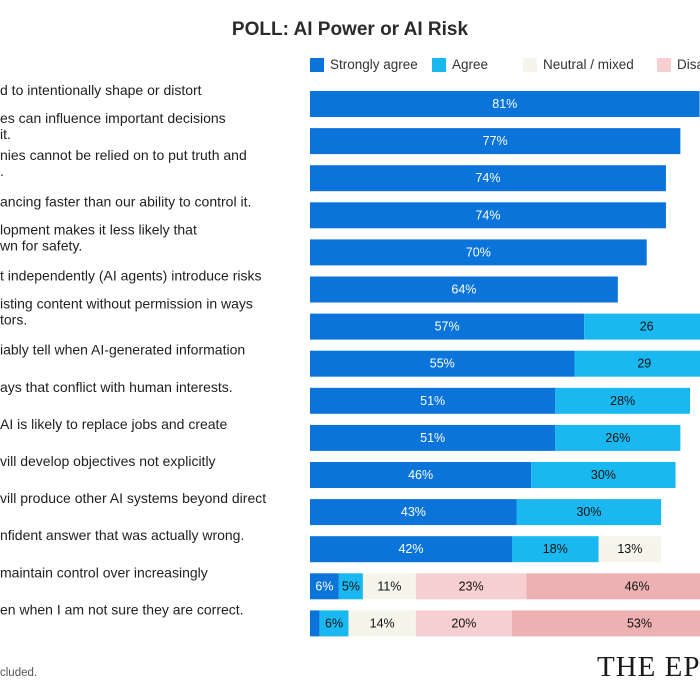 The image size is (700, 700). I want to click on row-label: d to intentionally shape or distort, so click(101, 90).